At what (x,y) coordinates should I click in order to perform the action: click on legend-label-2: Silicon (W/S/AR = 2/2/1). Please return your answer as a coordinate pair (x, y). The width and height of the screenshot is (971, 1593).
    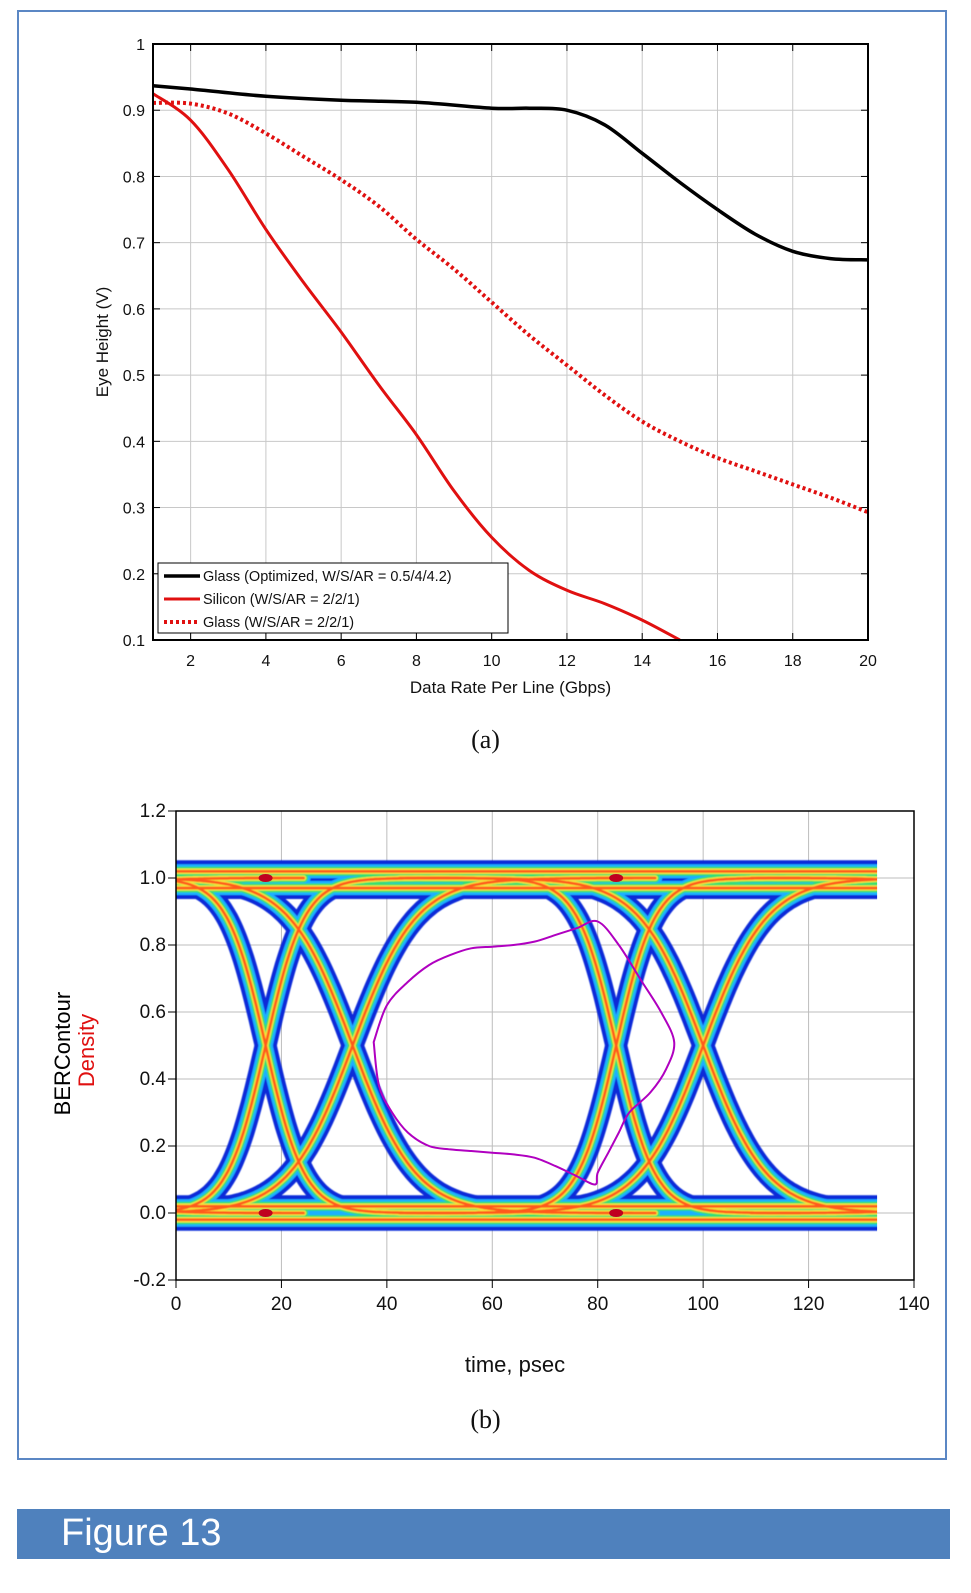
    Looking at the image, I should click on (281, 600).